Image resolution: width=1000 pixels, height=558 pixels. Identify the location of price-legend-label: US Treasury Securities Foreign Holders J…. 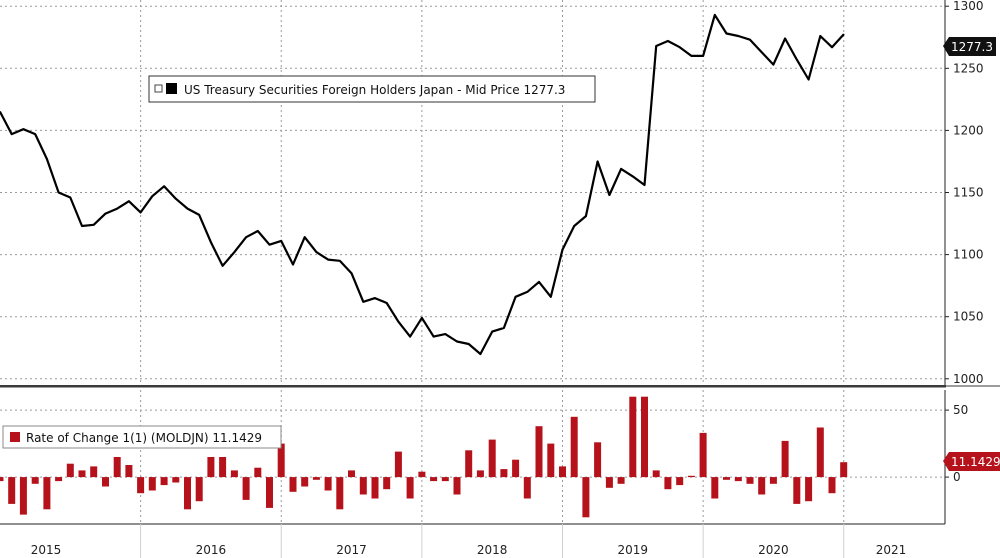
(374, 90).